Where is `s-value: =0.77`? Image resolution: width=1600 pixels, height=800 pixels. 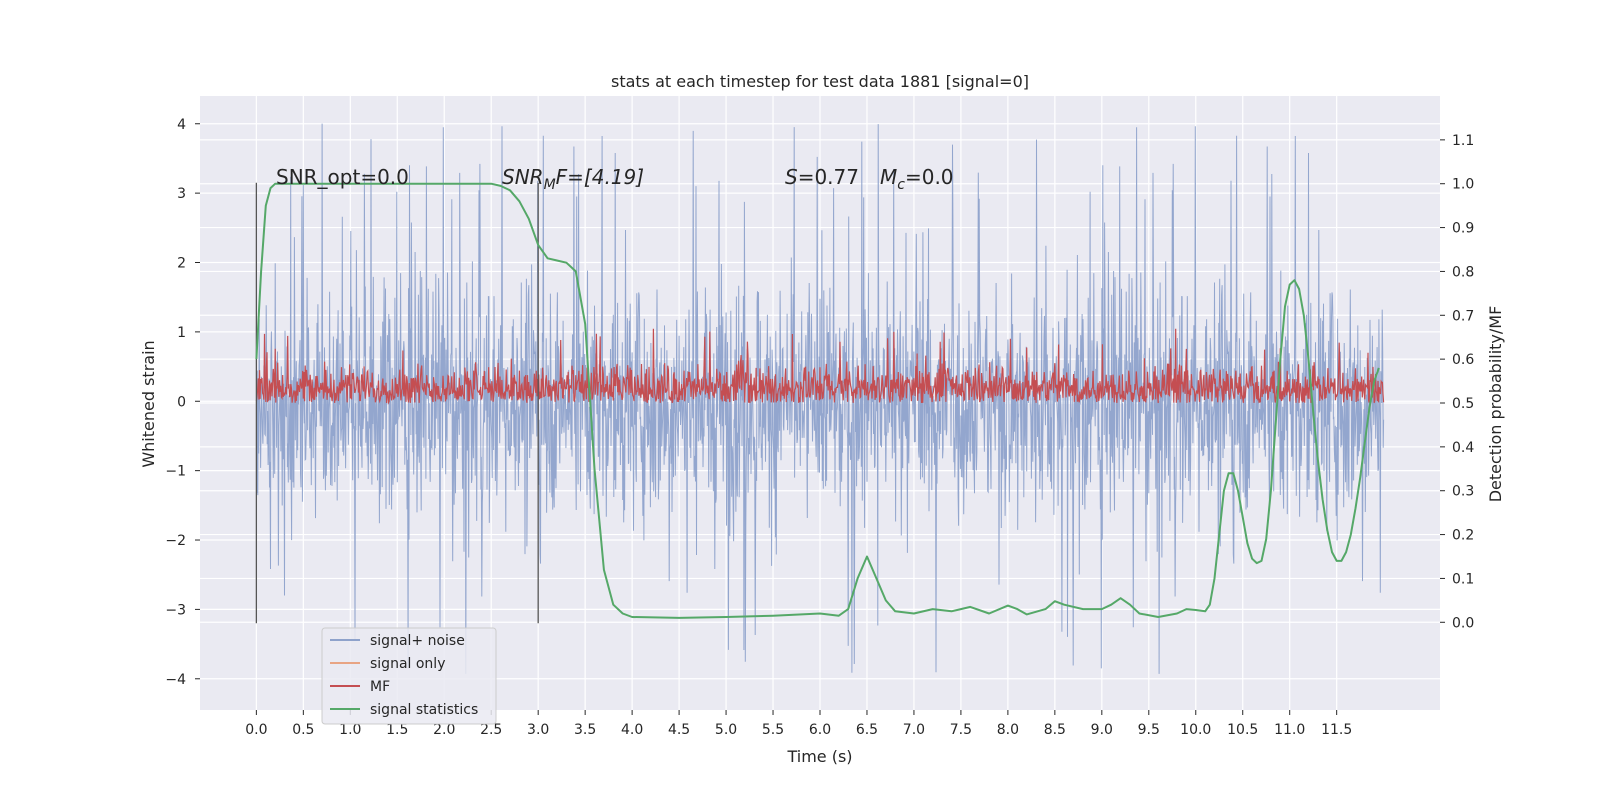
s-value: =0.77 is located at coordinates (828, 177).